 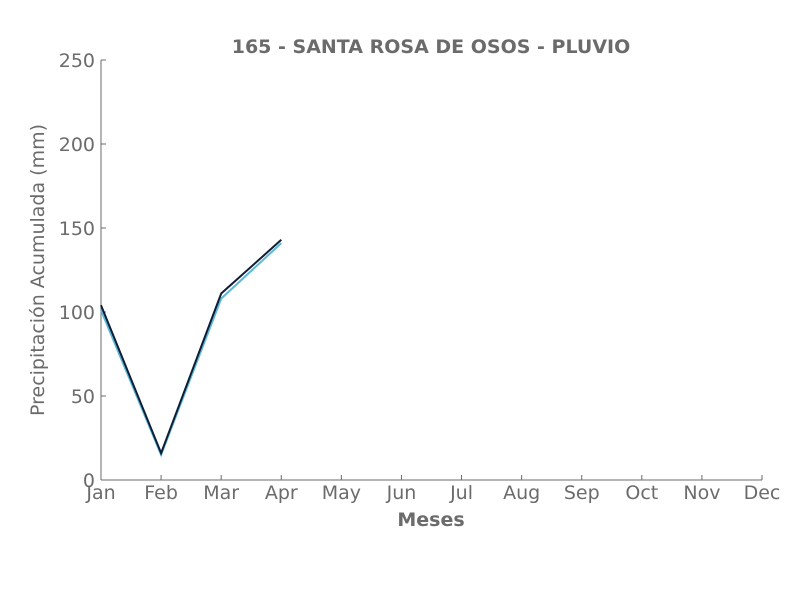 I want to click on y-tick-label: 50, so click(x=83, y=397).